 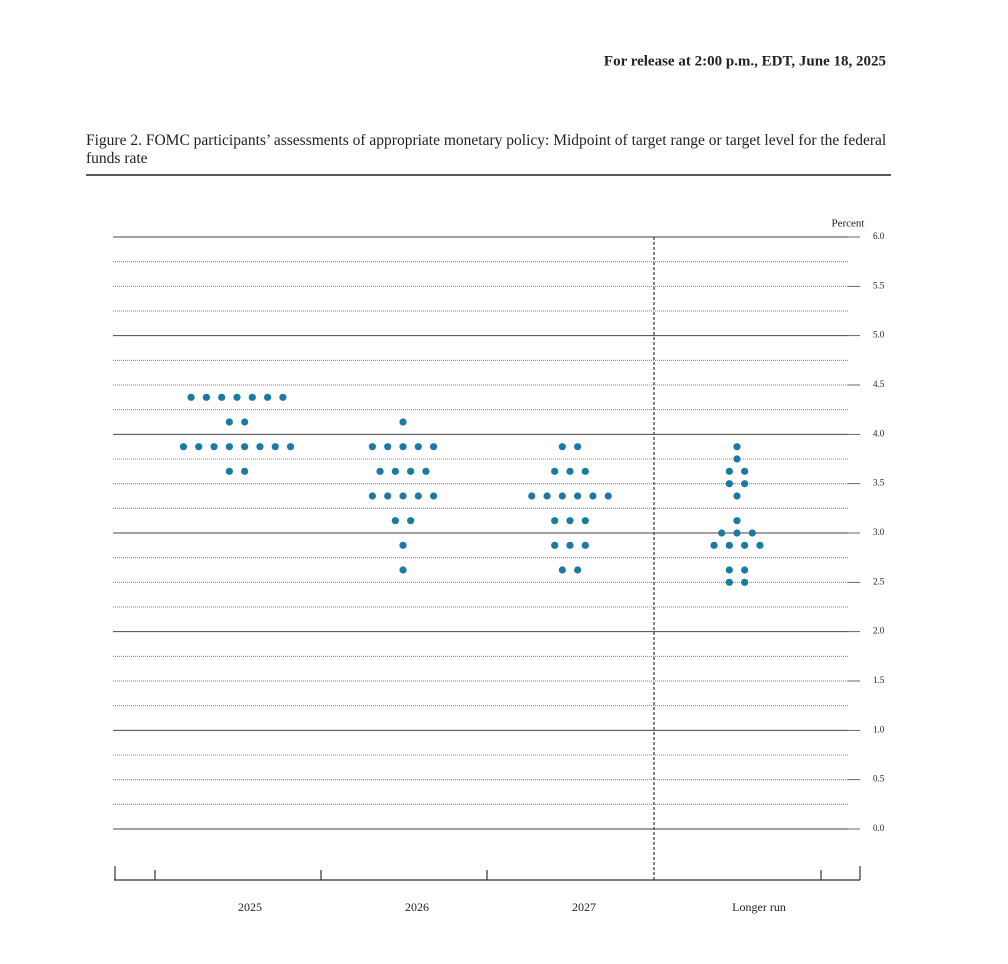 What do you see at coordinates (250, 907) in the screenshot?
I see `x-tick-label: 2025` at bounding box center [250, 907].